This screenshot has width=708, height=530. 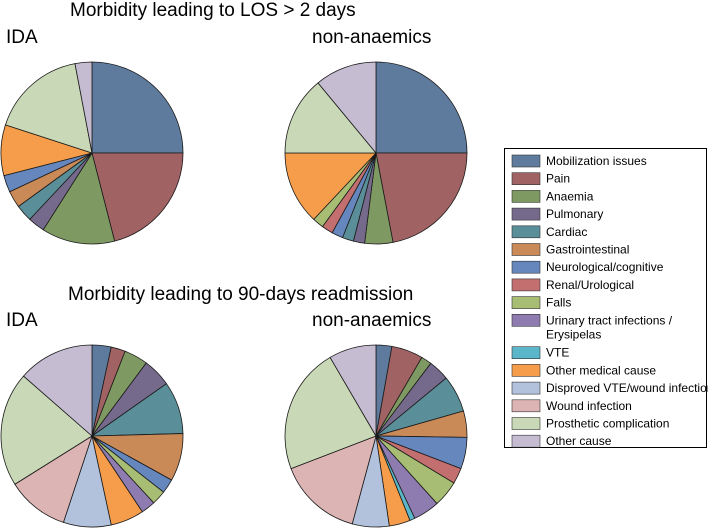 I want to click on pie-title-readmission-non-anaemics: non-anaemics, so click(x=371, y=320).